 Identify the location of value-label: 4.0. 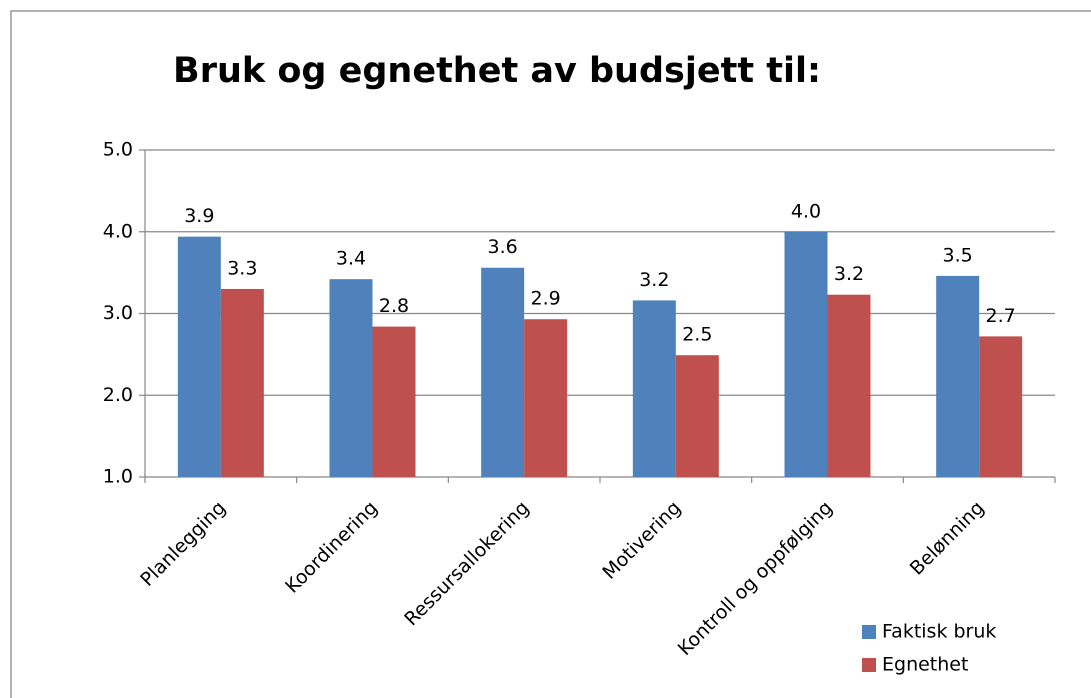
(806, 211).